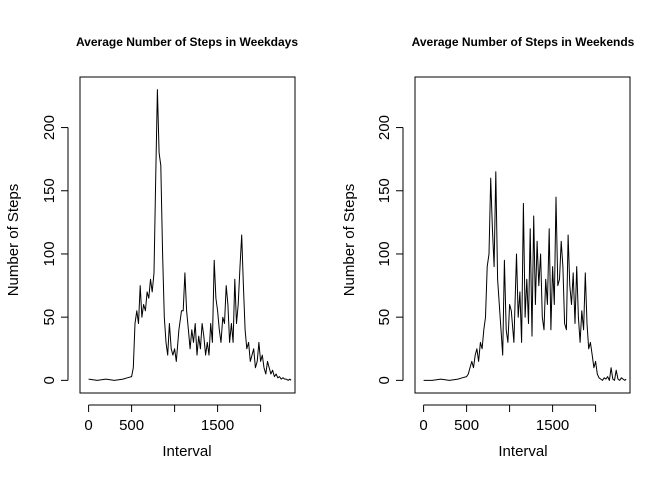  Describe the element at coordinates (187, 42) in the screenshot. I see `weekdays-chart-title: Average Number of Steps in Weekdays` at that location.